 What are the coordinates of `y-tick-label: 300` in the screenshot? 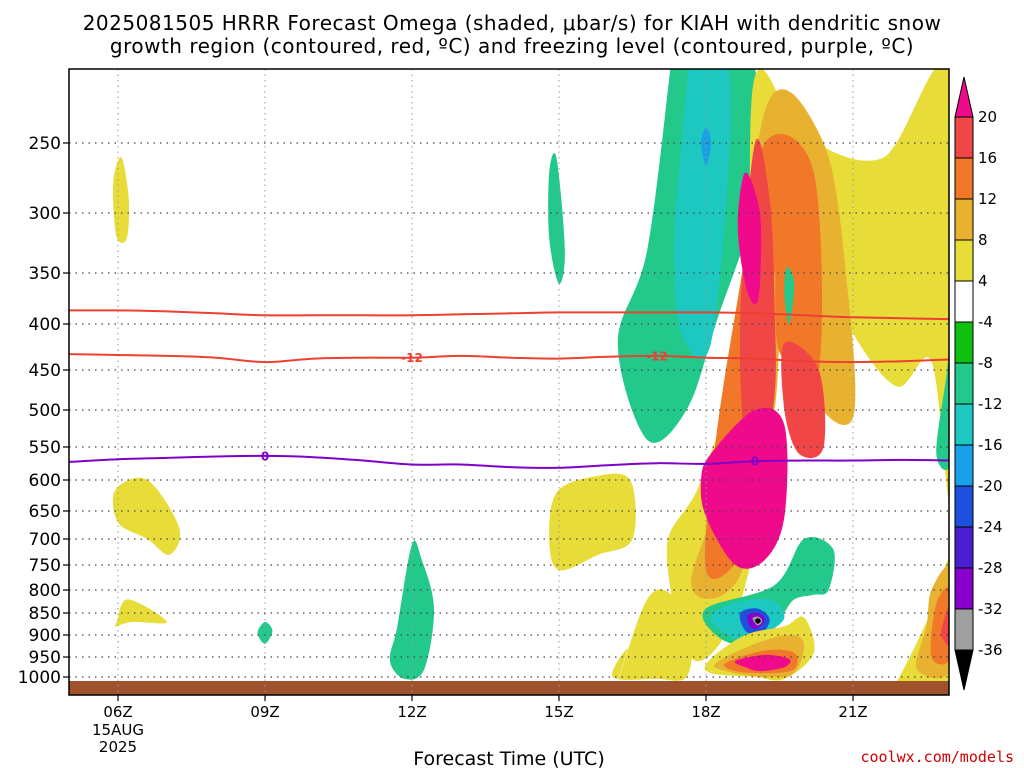 It's located at (45, 214).